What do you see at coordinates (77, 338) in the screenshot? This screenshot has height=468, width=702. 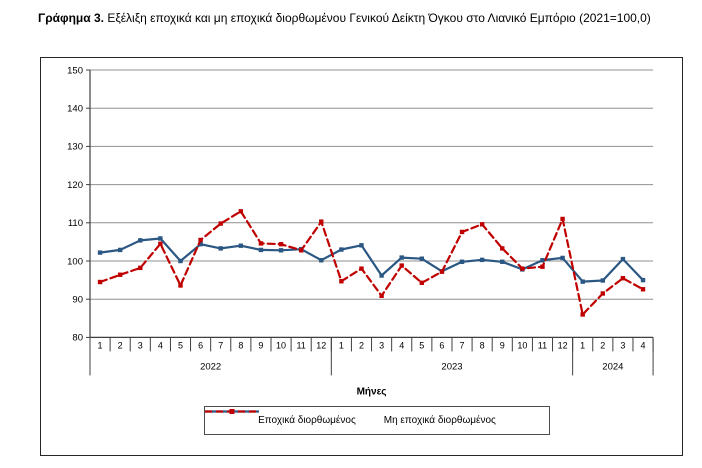 I see `svg-text: 80` at bounding box center [77, 338].